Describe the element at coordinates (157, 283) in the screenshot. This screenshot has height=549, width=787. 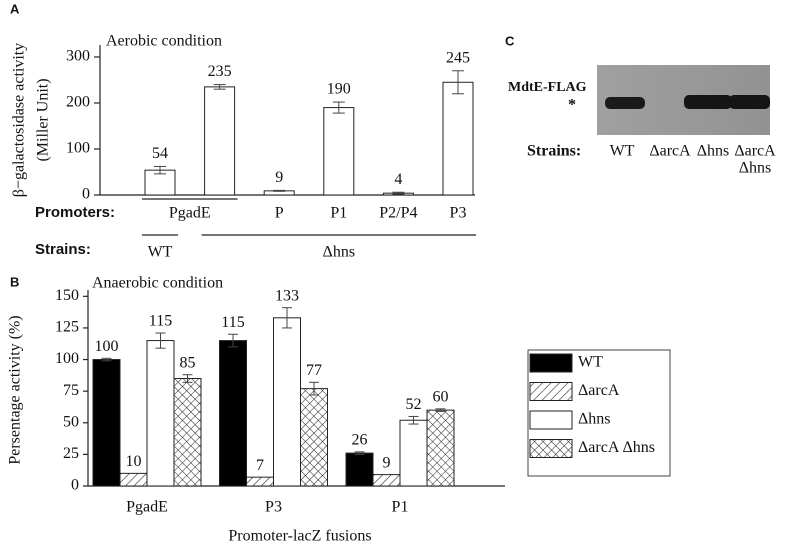
I see `annotation: Anaerobic condition` at that location.